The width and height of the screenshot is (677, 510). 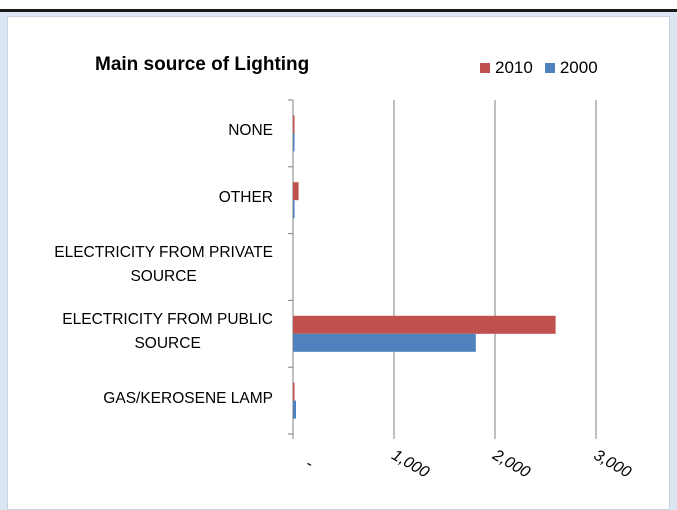 What do you see at coordinates (514, 67) in the screenshot?
I see `legend-label-2010: 2010` at bounding box center [514, 67].